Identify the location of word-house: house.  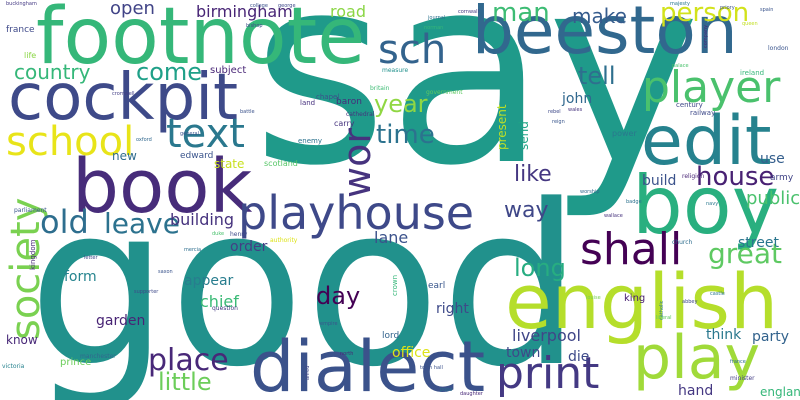
(735, 177).